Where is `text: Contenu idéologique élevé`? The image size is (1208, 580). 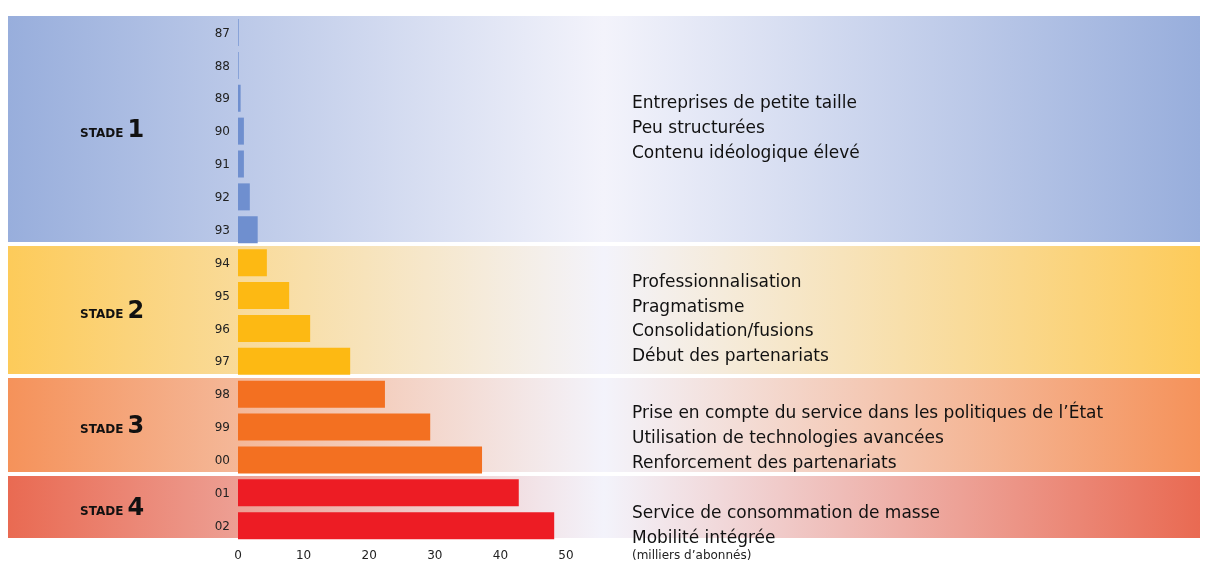
text: Contenu idéologique élevé is located at coordinates (746, 152).